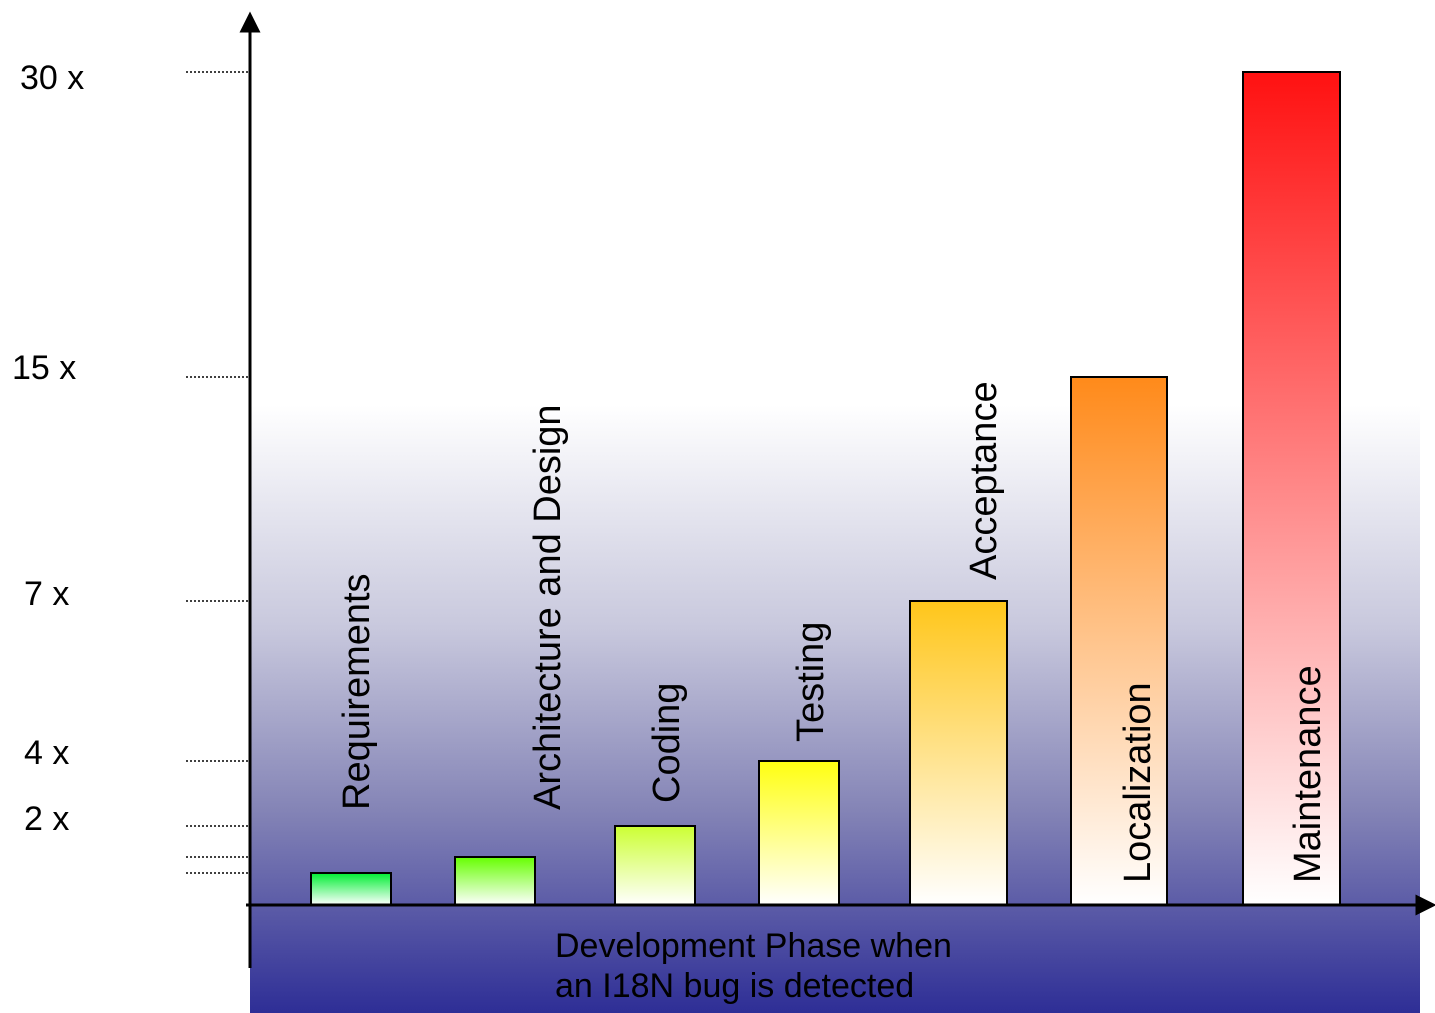 The height and width of the screenshot is (1013, 1435). I want to click on x-axis-title-line1: Development Phase when, so click(753, 946).